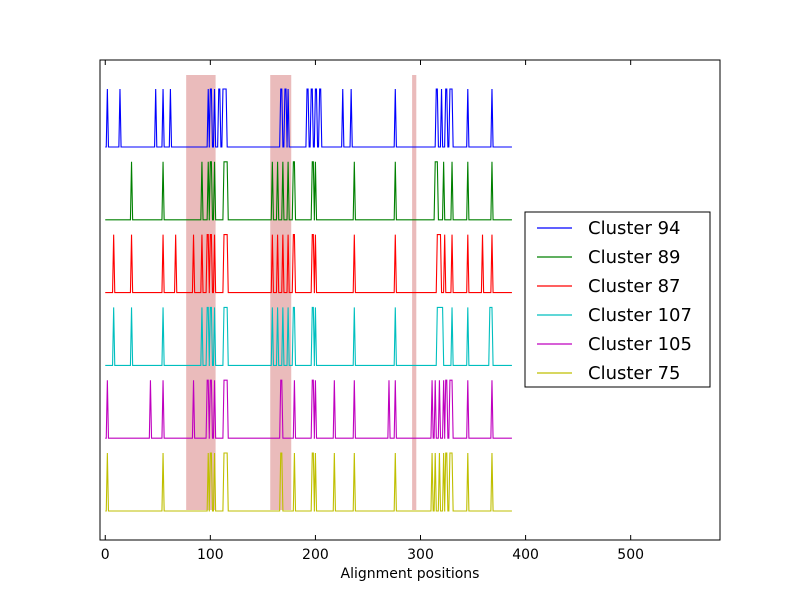  Describe the element at coordinates (634, 286) in the screenshot. I see `legend-label-cluster-87: Cluster 87` at that location.